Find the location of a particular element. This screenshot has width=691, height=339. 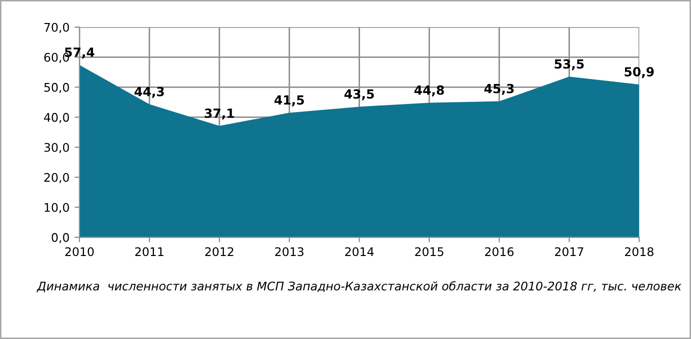

x-tick-label: 2010 is located at coordinates (79, 251).